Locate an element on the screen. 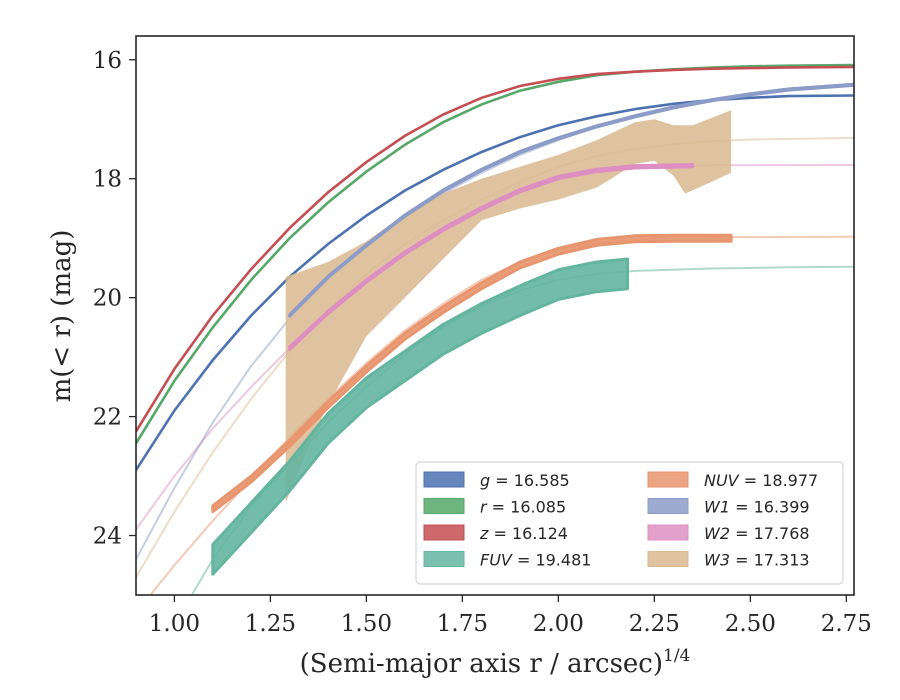 The width and height of the screenshot is (900, 700). x-axis: 1.00 1.25 1.50 1.75 2.00 2.25 2.50 2.75 is located at coordinates (510, 616).